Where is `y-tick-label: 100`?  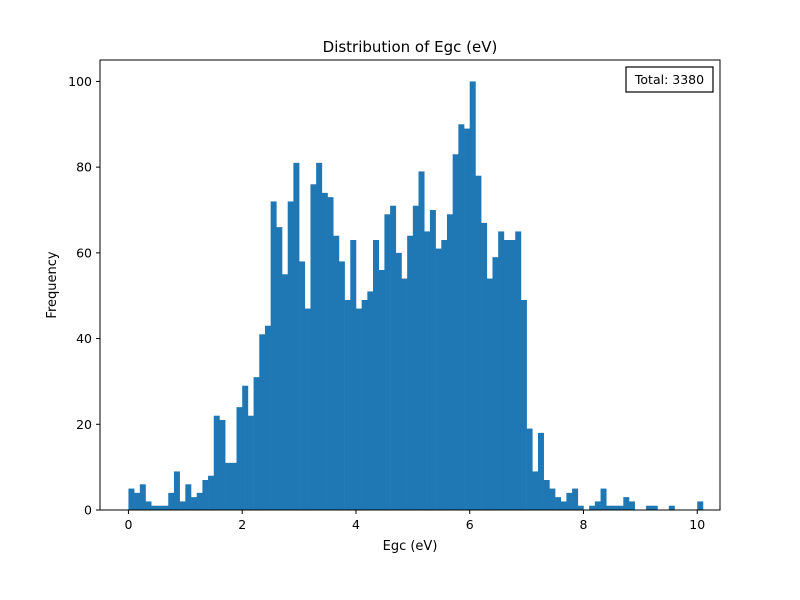
y-tick-label: 100 is located at coordinates (80, 81).